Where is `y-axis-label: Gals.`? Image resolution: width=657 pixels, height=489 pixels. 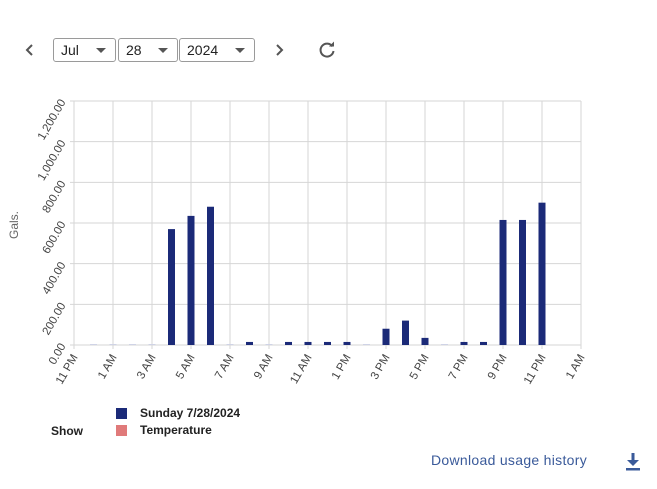
y-axis-label: Gals. is located at coordinates (14, 225).